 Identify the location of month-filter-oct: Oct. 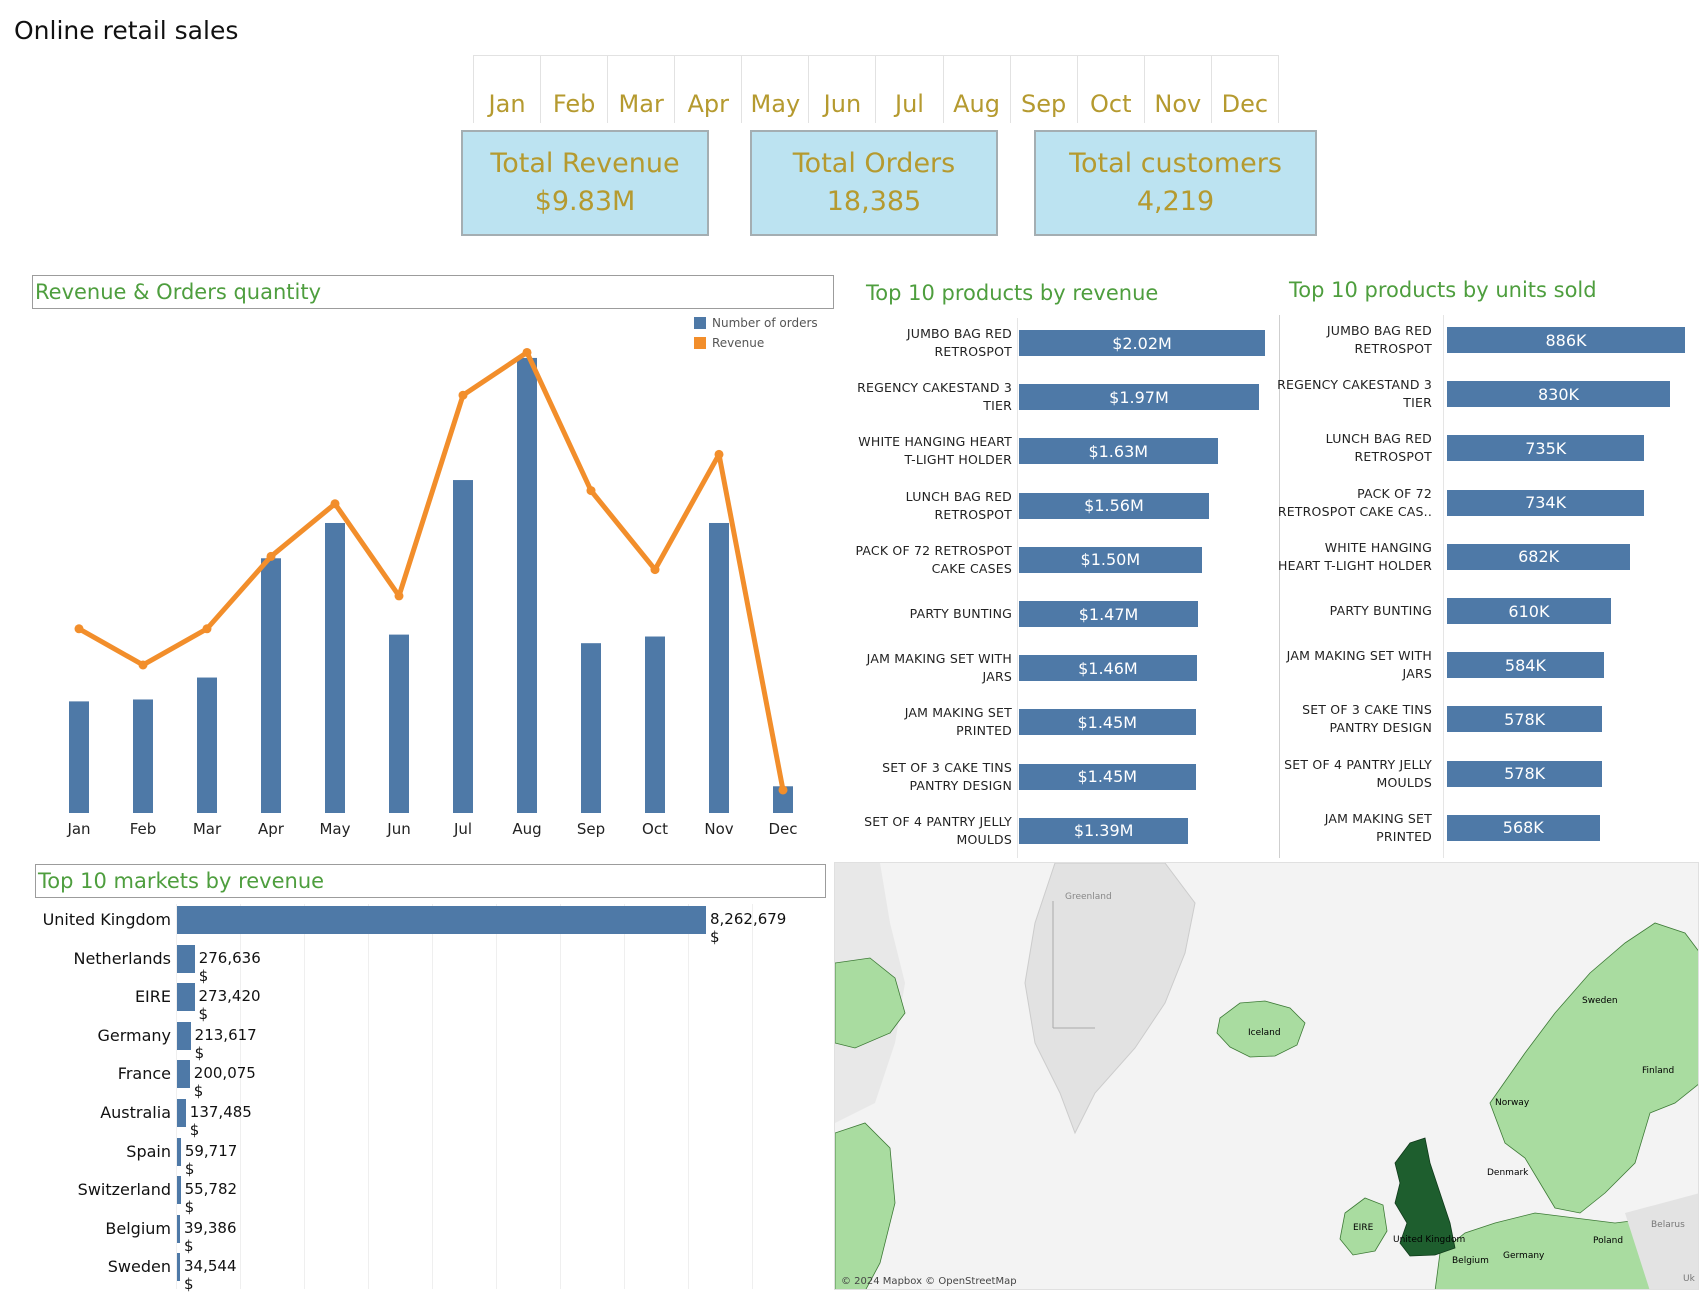
(1111, 89).